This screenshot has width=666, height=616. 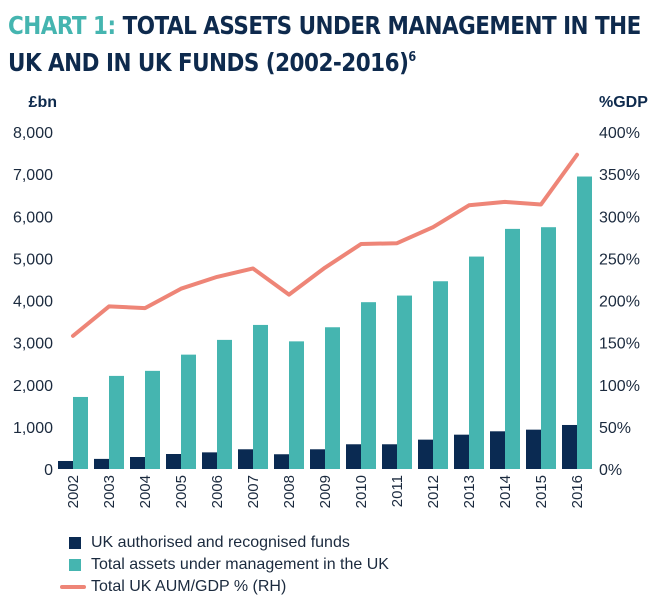 I want to click on y-tick-left: 6,000, so click(x=33, y=217).